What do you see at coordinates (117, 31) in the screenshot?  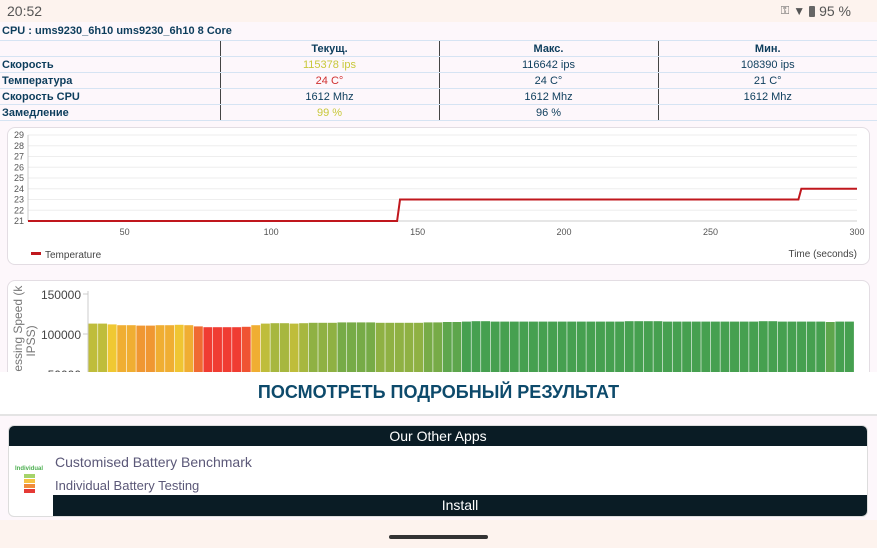 I see `cpu-label: CPU : ums9230_6h10 ums9230_6h10 8 Core` at bounding box center [117, 31].